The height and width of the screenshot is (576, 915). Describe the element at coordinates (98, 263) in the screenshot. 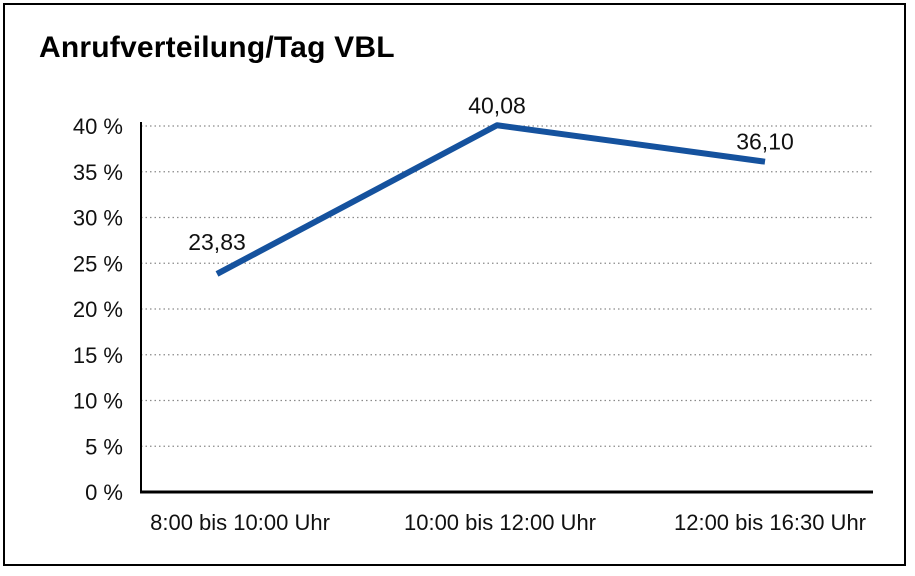

I see `y-tick-label: 25 %` at that location.